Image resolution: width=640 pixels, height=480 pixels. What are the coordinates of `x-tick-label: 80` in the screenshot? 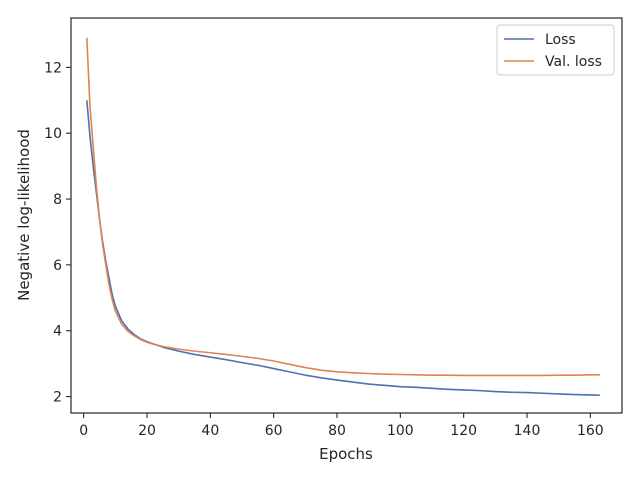 It's located at (337, 431).